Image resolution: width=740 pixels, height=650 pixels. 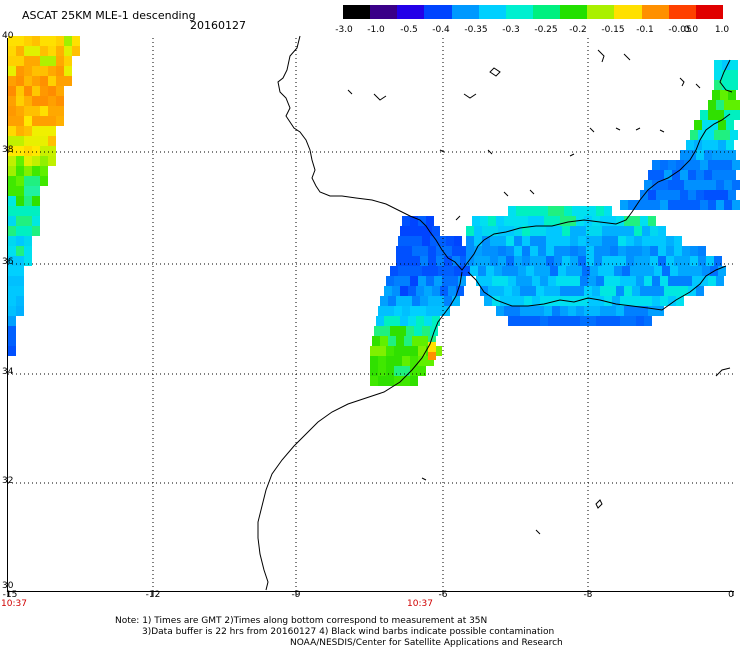 I want to click on pass-time-label: 10:37, so click(x=420, y=604).